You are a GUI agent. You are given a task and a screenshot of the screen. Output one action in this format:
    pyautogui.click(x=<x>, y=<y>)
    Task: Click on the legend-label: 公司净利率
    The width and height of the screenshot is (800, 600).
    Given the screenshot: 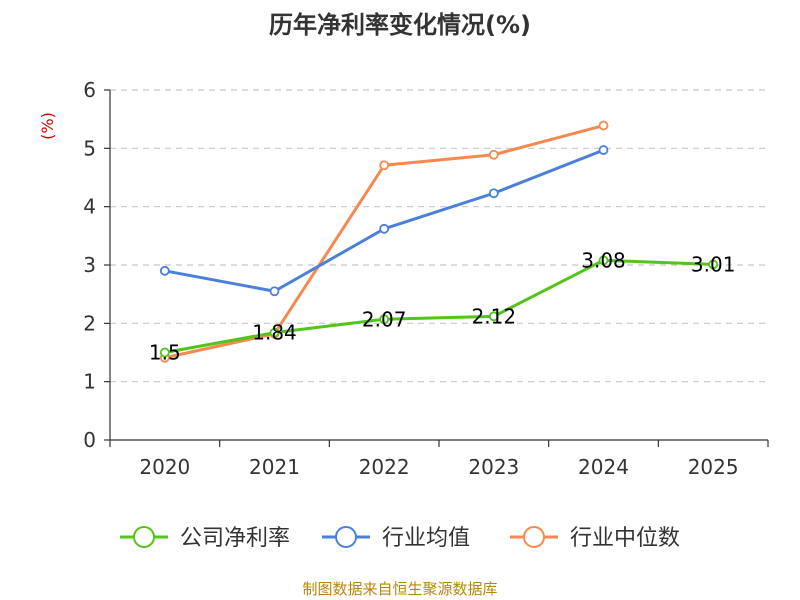 What is the action you would take?
    pyautogui.click(x=235, y=538)
    